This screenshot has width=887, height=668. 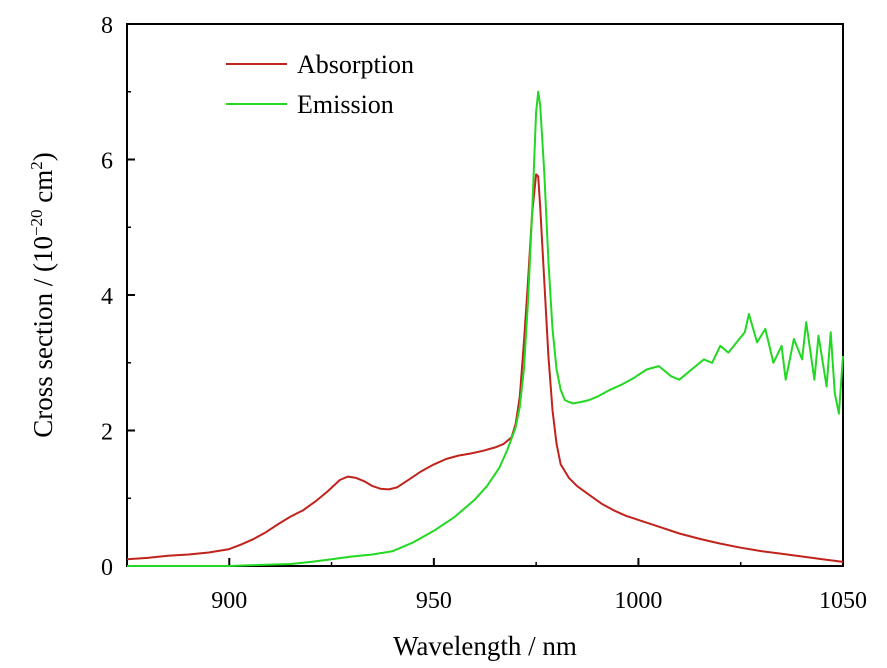 I want to click on y-axis-label: Cross section / (10−20 cm2), so click(x=42, y=295).